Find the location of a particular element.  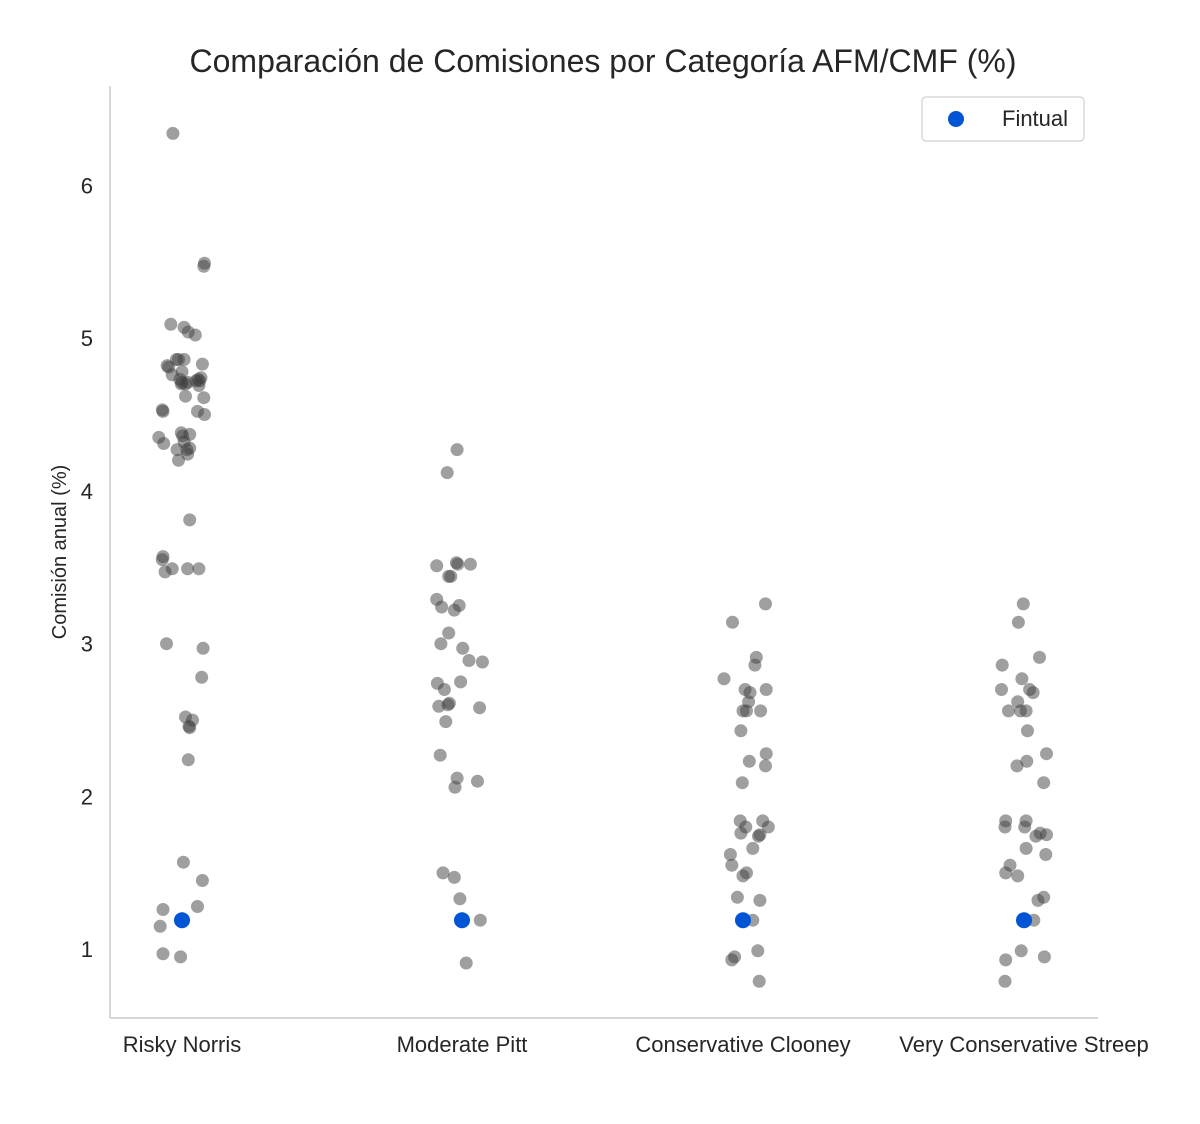

x-tick-label: Conservative Clooney is located at coordinates (742, 1044).